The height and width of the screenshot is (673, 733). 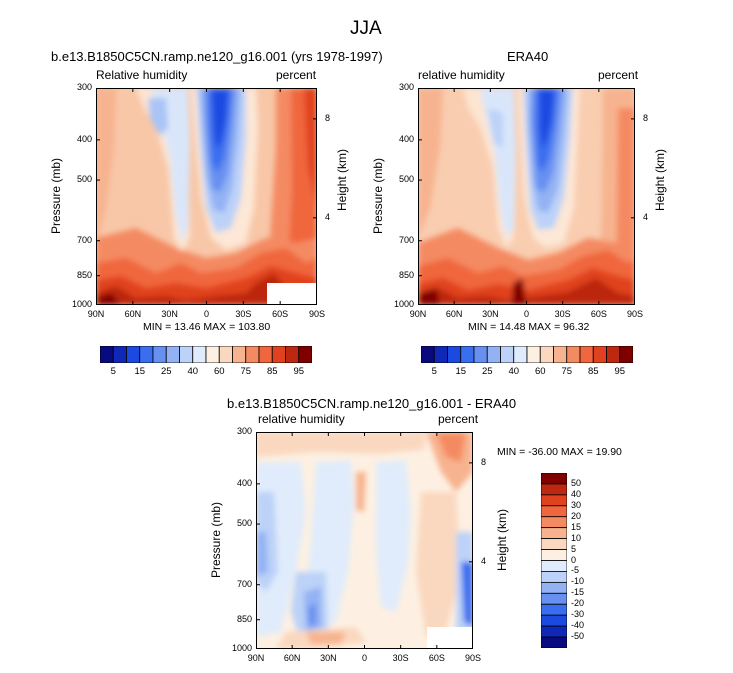 I want to click on panel3-ylabel-right: Height (km), so click(x=502, y=540).